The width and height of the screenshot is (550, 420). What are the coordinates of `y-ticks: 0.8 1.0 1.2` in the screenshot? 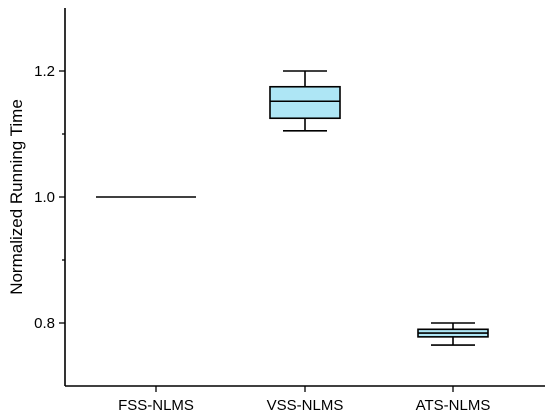 It's located at (49, 197).